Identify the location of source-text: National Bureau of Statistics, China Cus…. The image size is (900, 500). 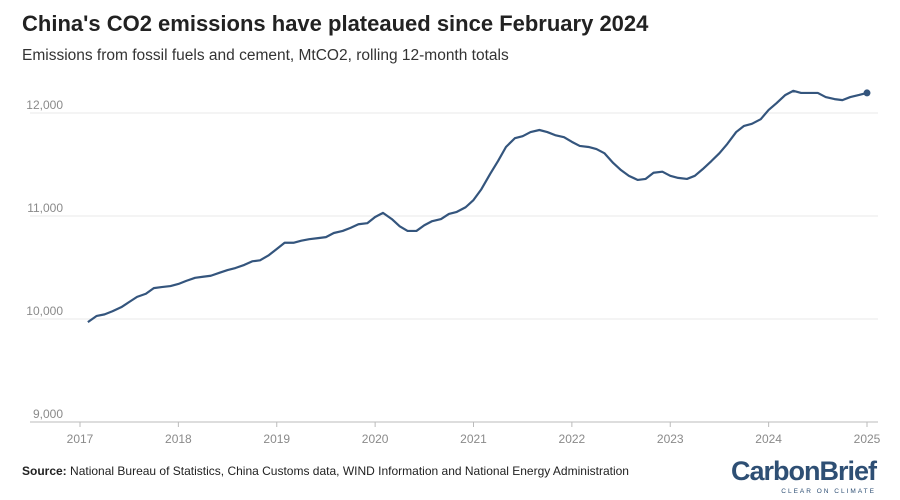
(349, 471).